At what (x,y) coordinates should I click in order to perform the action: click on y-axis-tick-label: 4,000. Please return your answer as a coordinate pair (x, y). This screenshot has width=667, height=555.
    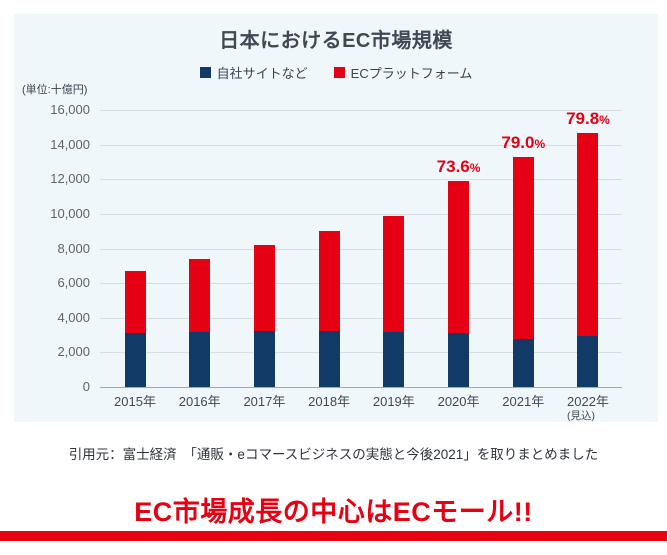
    Looking at the image, I should click on (73, 317).